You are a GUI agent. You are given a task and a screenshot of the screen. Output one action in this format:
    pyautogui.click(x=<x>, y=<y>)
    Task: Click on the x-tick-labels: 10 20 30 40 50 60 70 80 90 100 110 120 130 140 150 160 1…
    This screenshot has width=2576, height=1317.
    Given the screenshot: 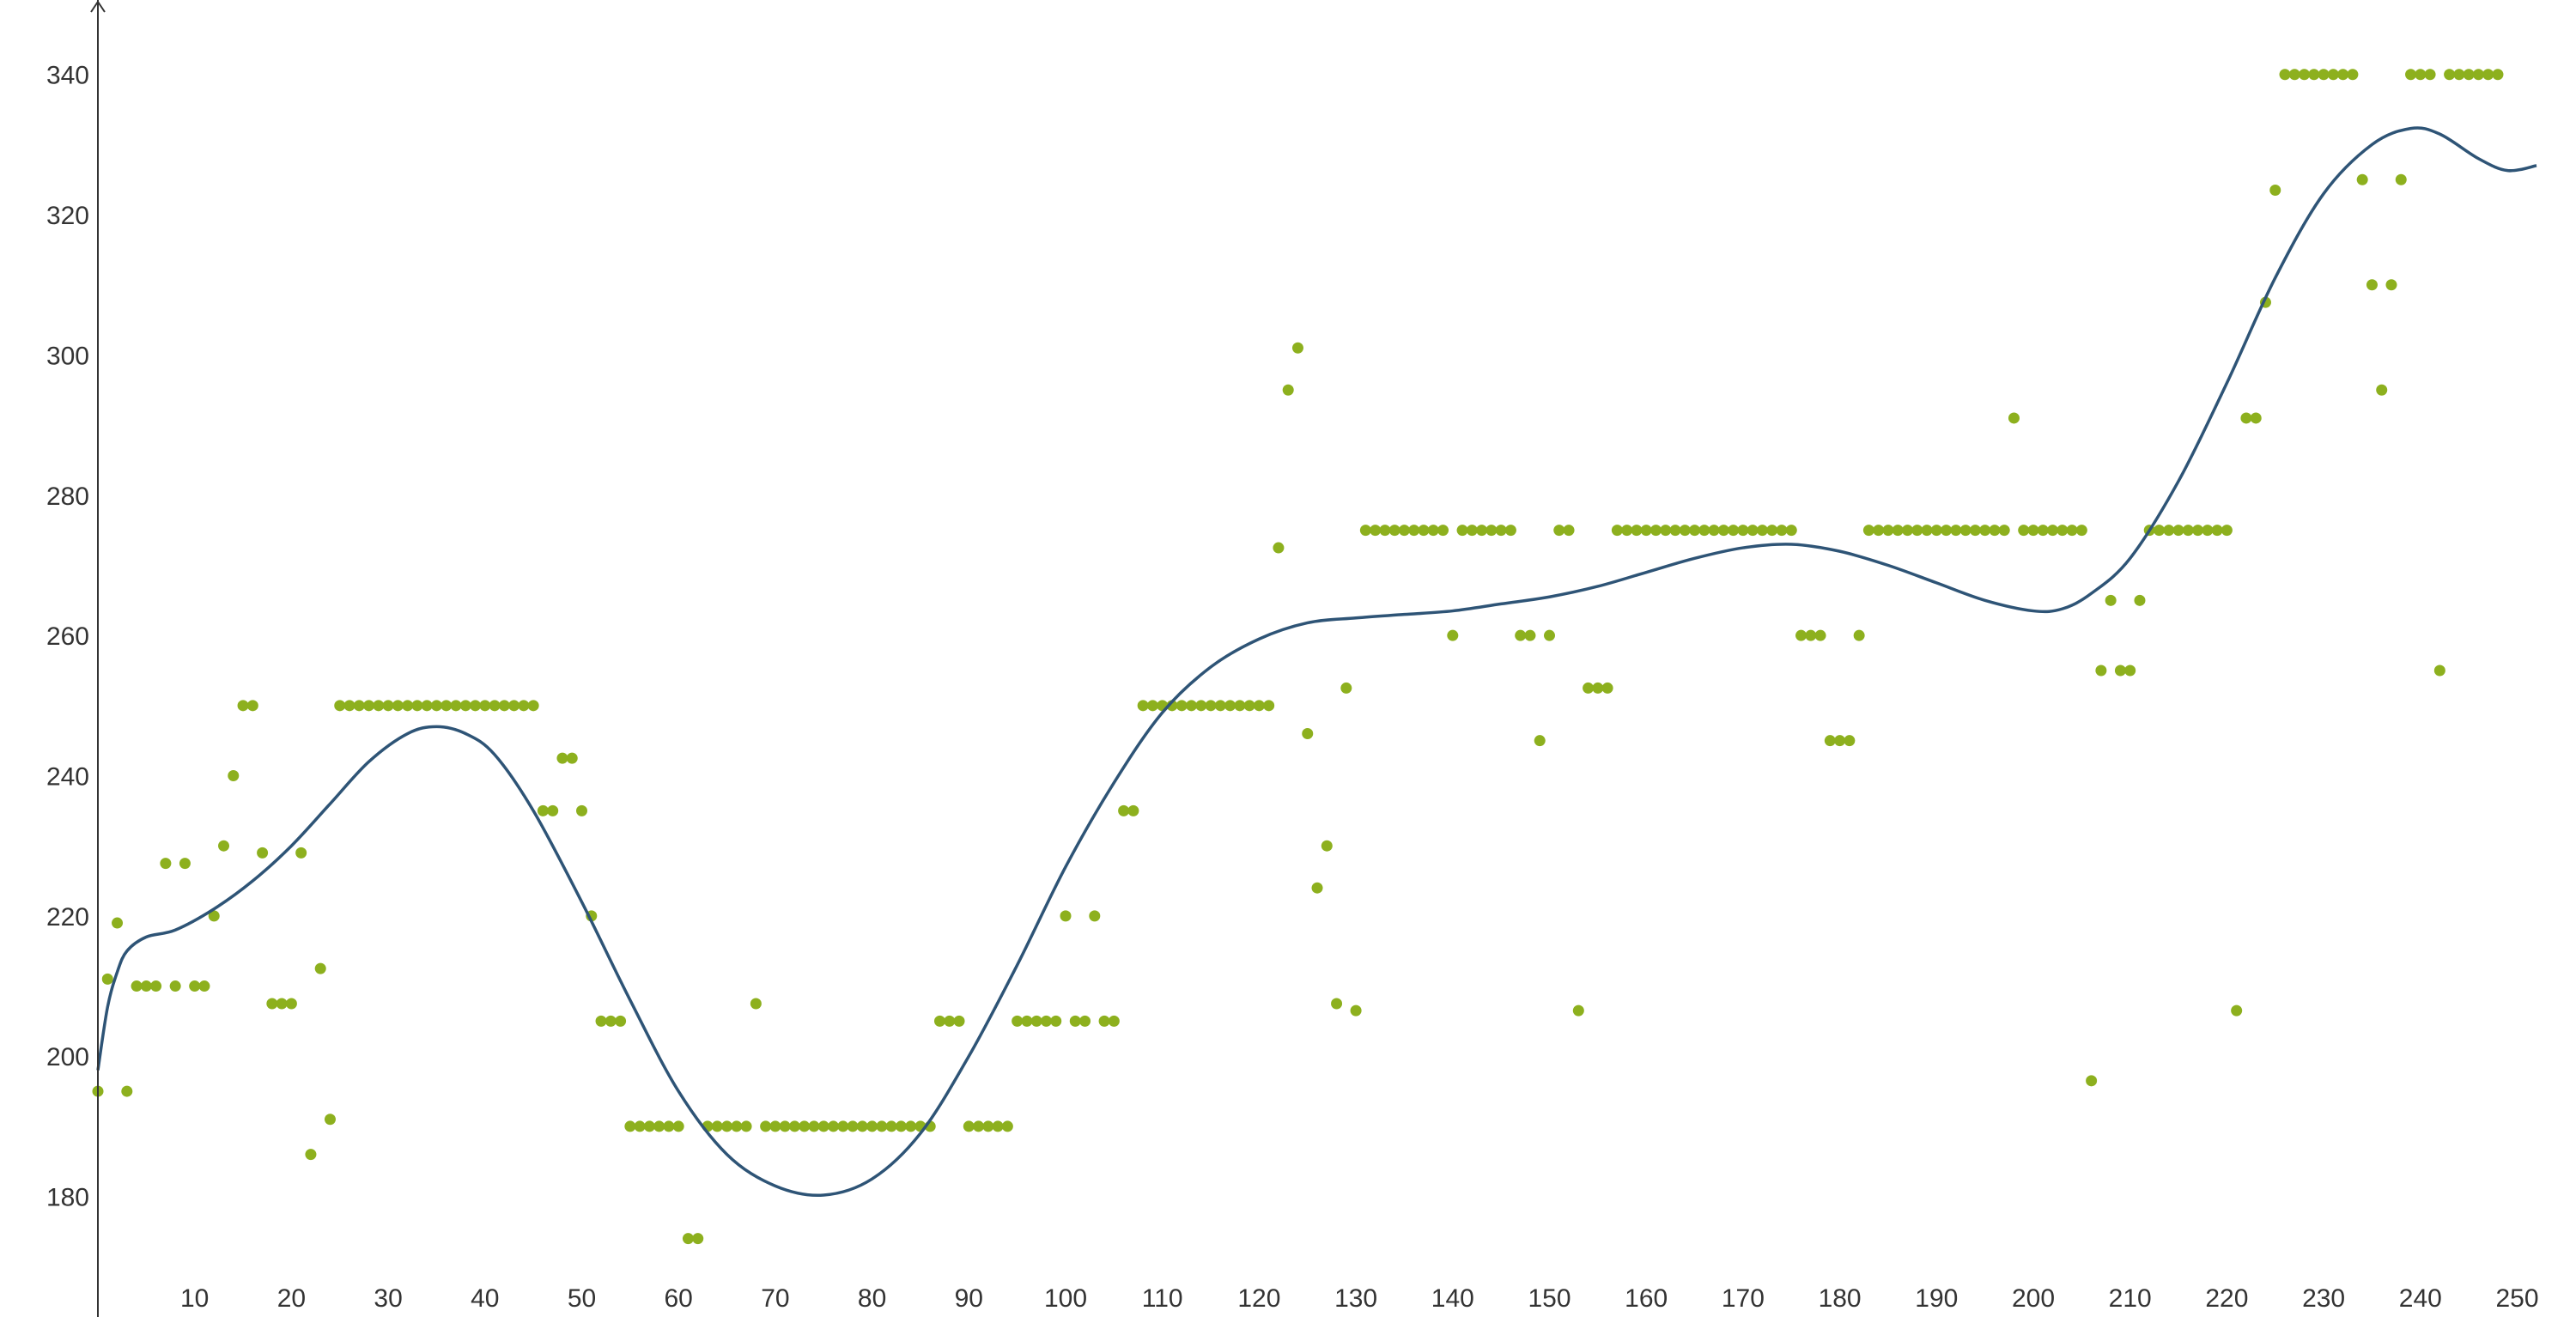 What is the action you would take?
    pyautogui.click(x=1360, y=1298)
    